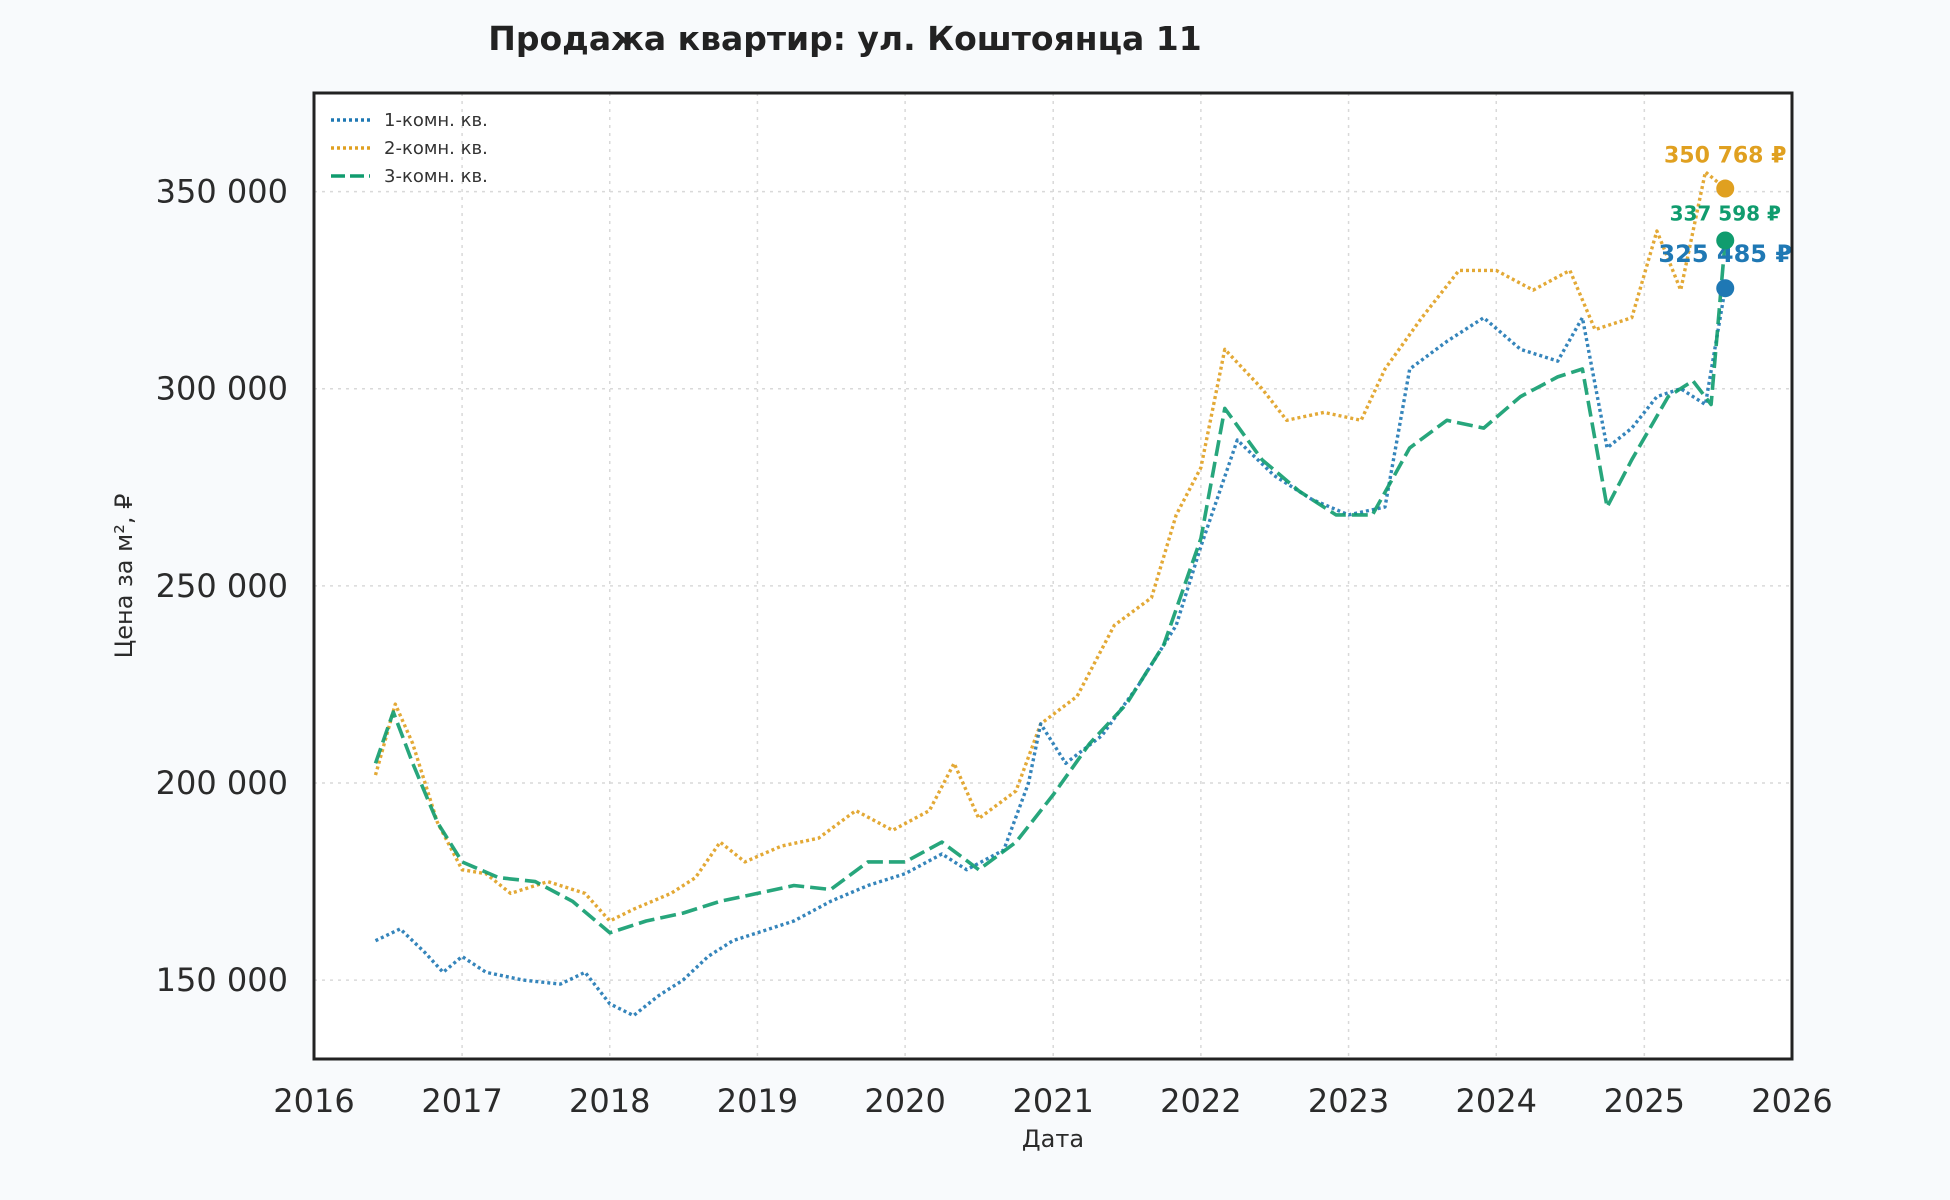 The width and height of the screenshot is (1950, 1200). Describe the element at coordinates (1053, 1139) in the screenshot. I see `x-axis-label: Дата` at that location.